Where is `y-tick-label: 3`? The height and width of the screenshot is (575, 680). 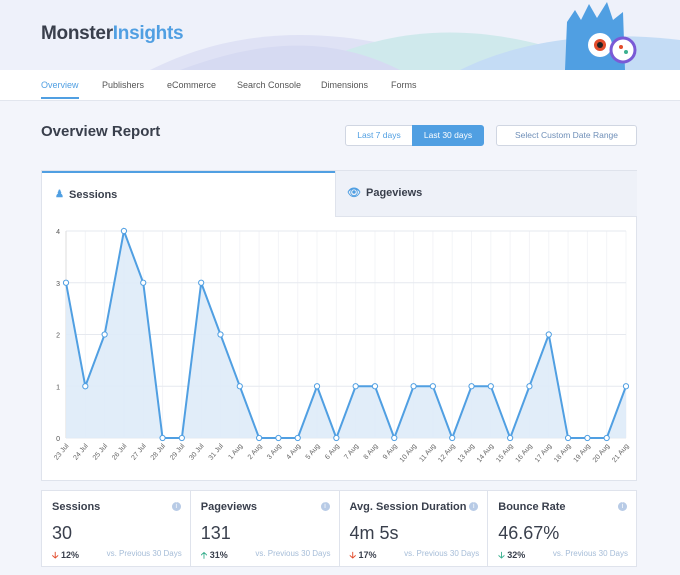
y-tick-label: 3 is located at coordinates (58, 284).